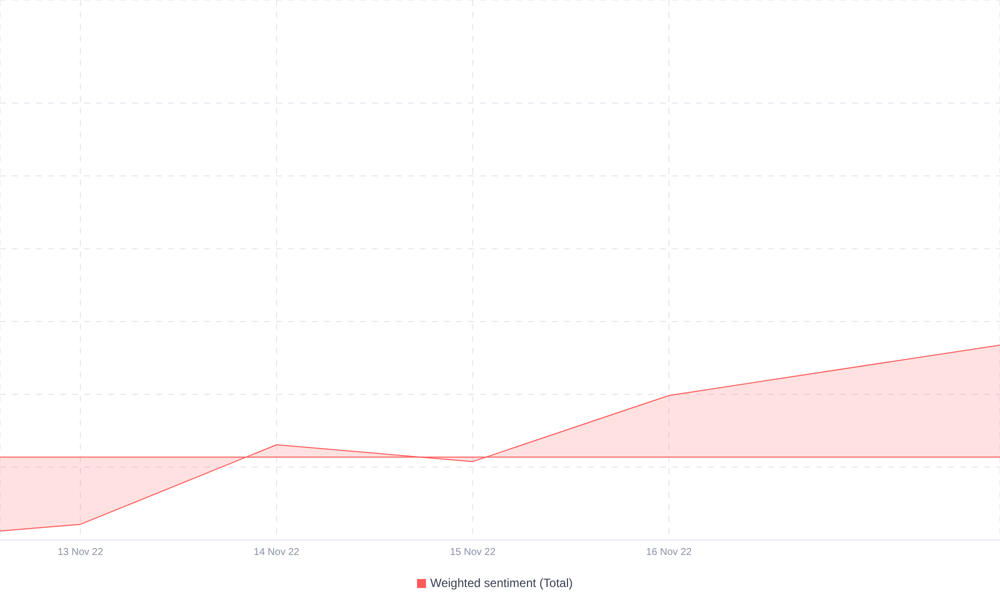 Image resolution: width=1000 pixels, height=600 pixels. I want to click on x-tick-label: 16 Nov 22, so click(669, 552).